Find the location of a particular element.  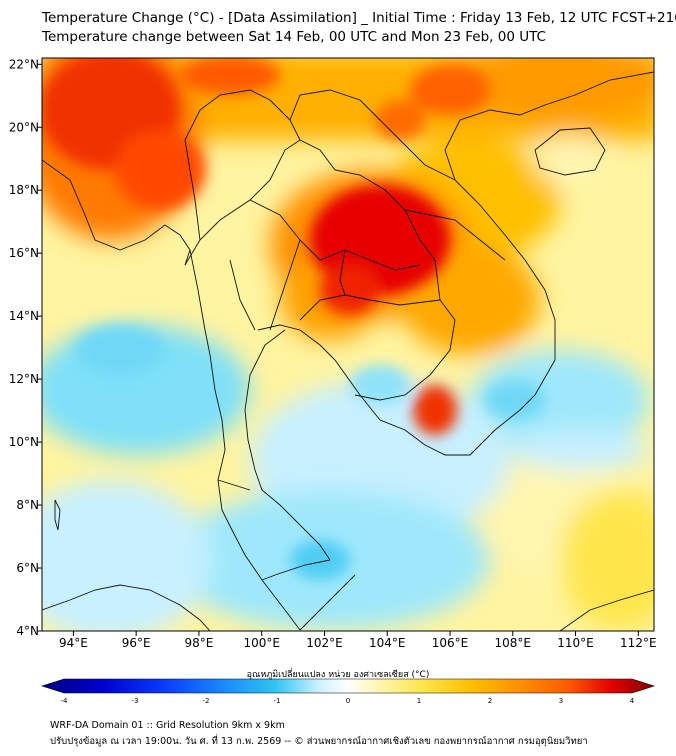

lat-tick-label: 18°N is located at coordinates (24, 190).